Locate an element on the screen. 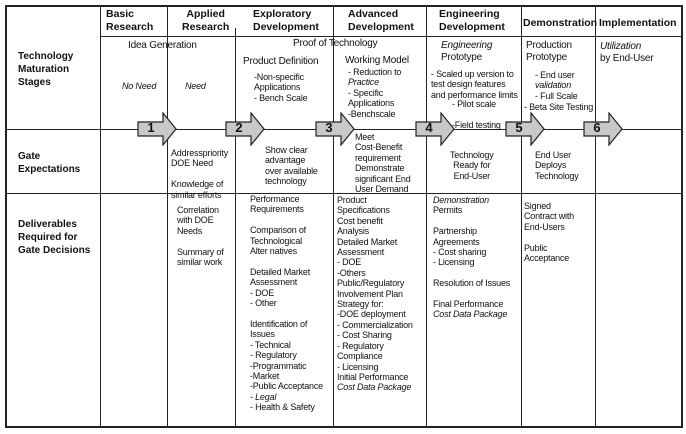 This screenshot has width=686, height=434. deliverables-applied-line: with DOE is located at coordinates (195, 220).